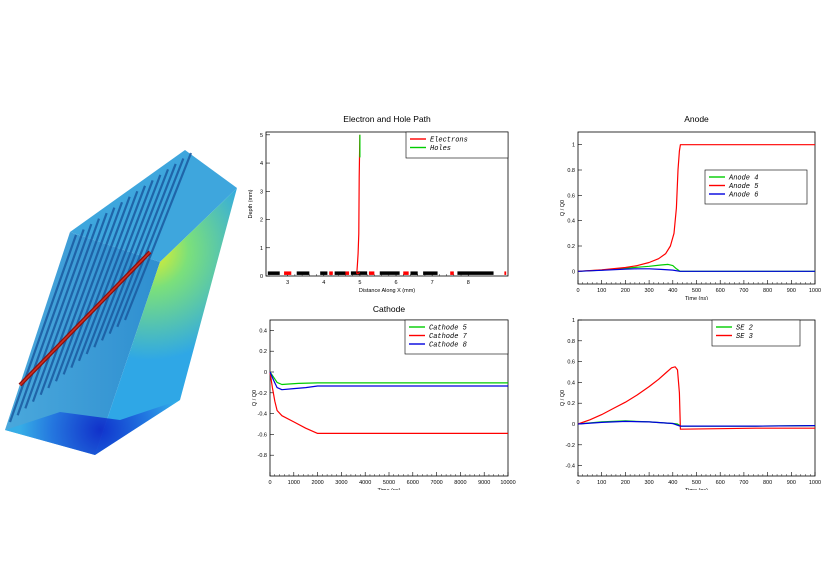 This screenshot has width=831, height=588. What do you see at coordinates (317, 483) in the screenshot?
I see `x-tick-label: 2000` at bounding box center [317, 483].